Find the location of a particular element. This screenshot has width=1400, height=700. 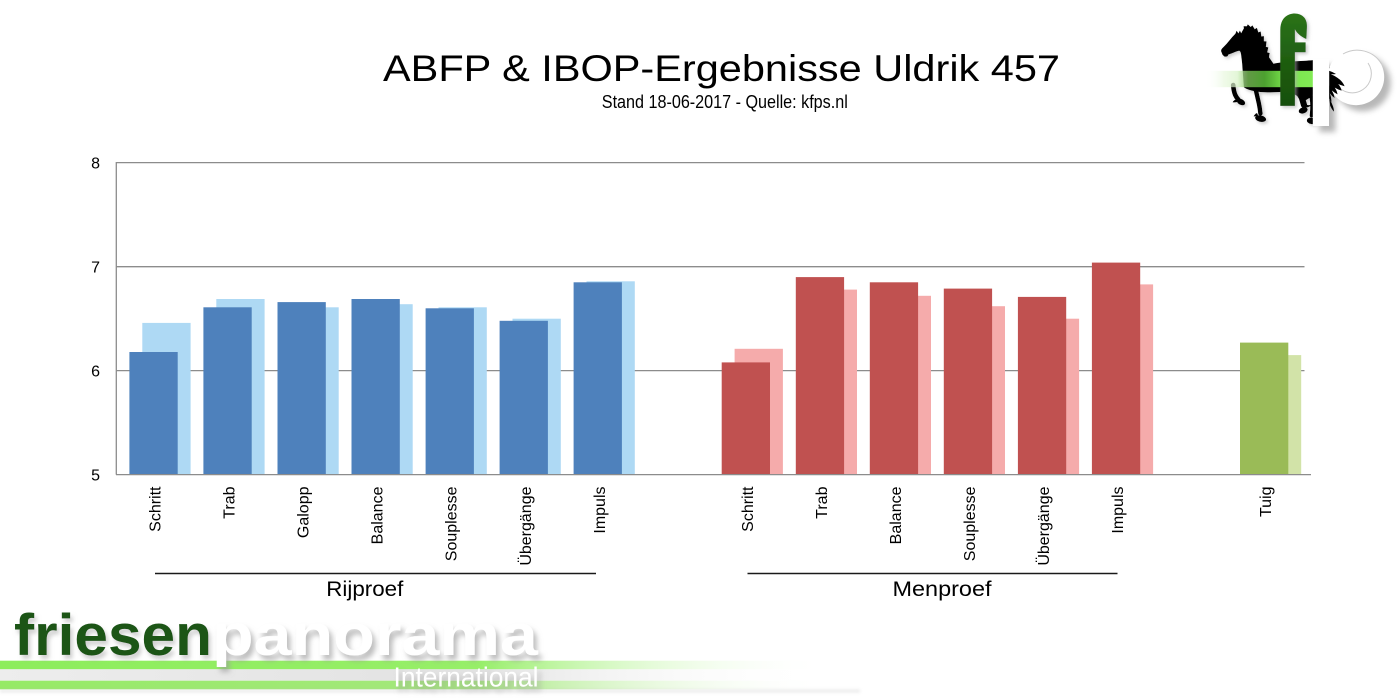

svg-text: 5 is located at coordinates (95, 475).